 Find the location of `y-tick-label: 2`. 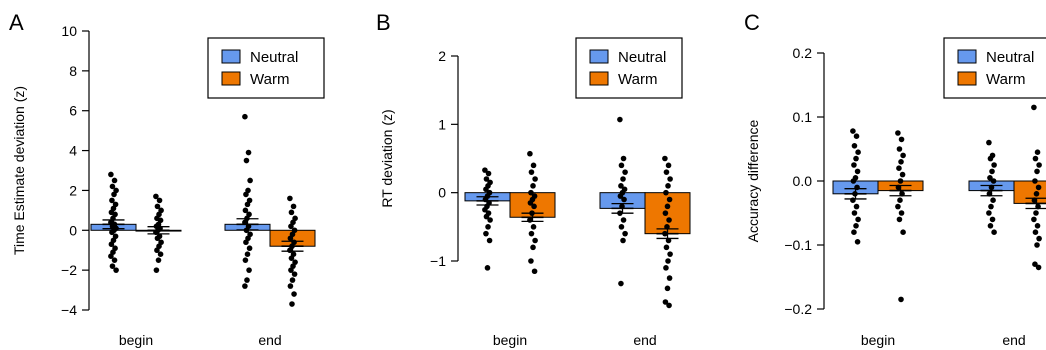

y-tick-label: 2 is located at coordinates (73, 190).